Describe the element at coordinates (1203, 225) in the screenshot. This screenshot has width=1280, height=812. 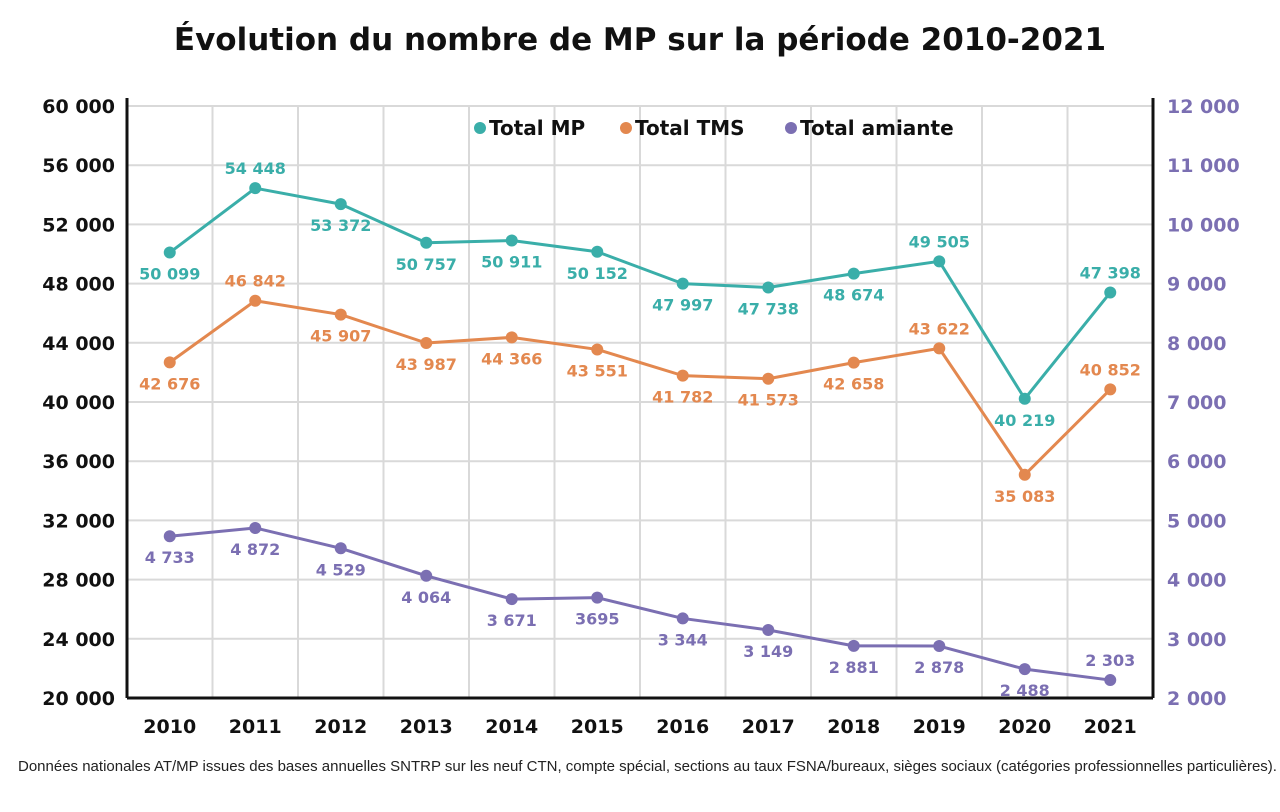
I see `y-right-tick-label: 10 000` at that location.